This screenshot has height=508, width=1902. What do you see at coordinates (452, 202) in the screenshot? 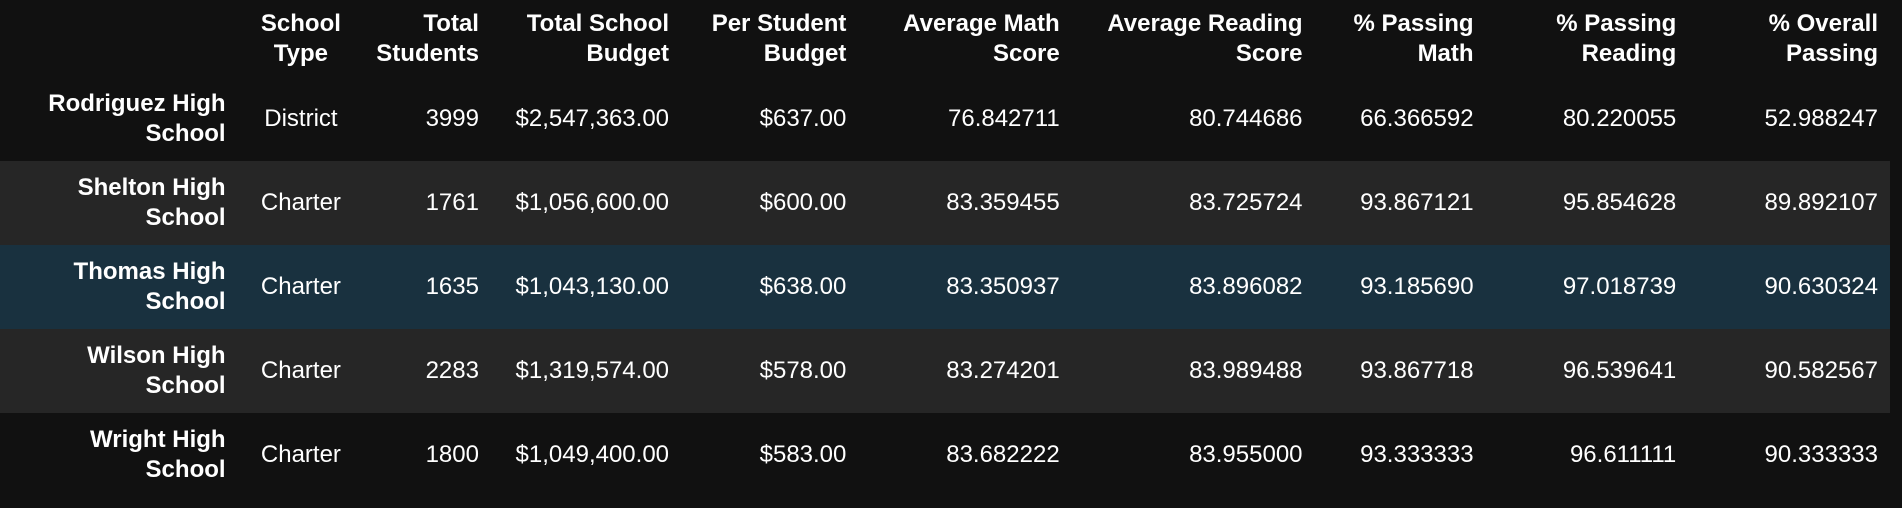
I see `cell-total-students: 1761` at bounding box center [452, 202].